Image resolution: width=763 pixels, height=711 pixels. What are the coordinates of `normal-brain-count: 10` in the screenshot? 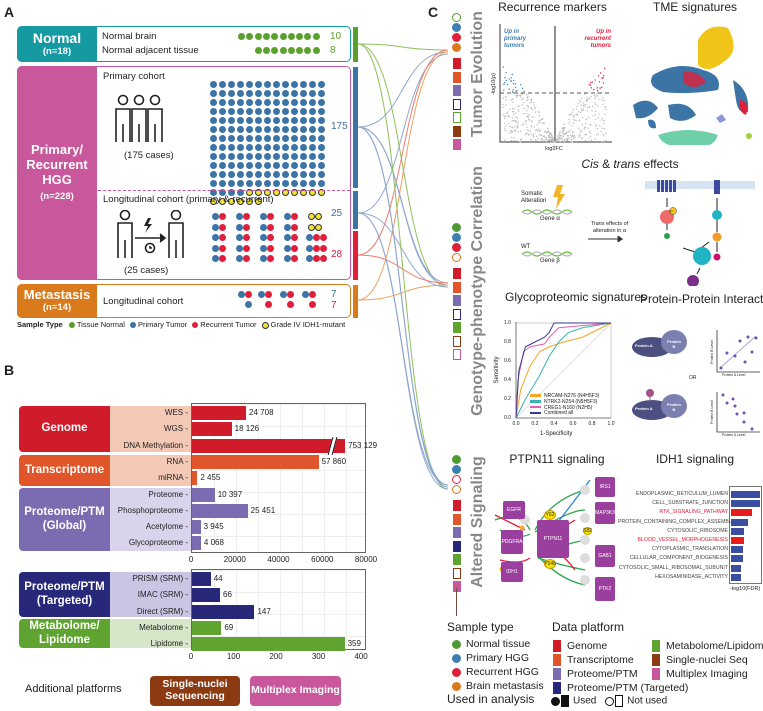 It's located at (336, 36).